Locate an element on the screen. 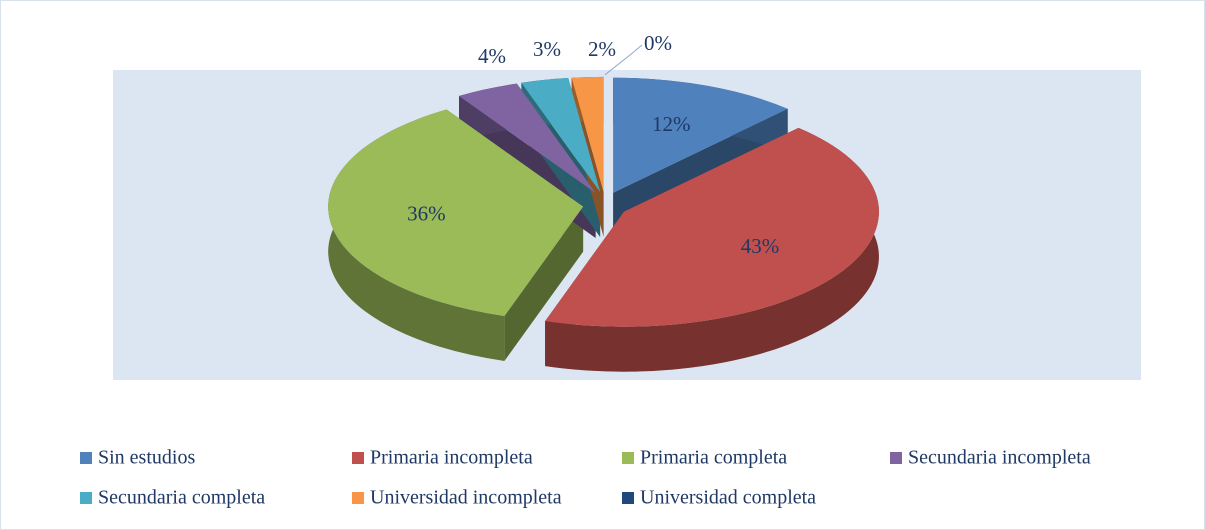 This screenshot has height=530, width=1205. legend-label: Secundaria completa is located at coordinates (181, 498).